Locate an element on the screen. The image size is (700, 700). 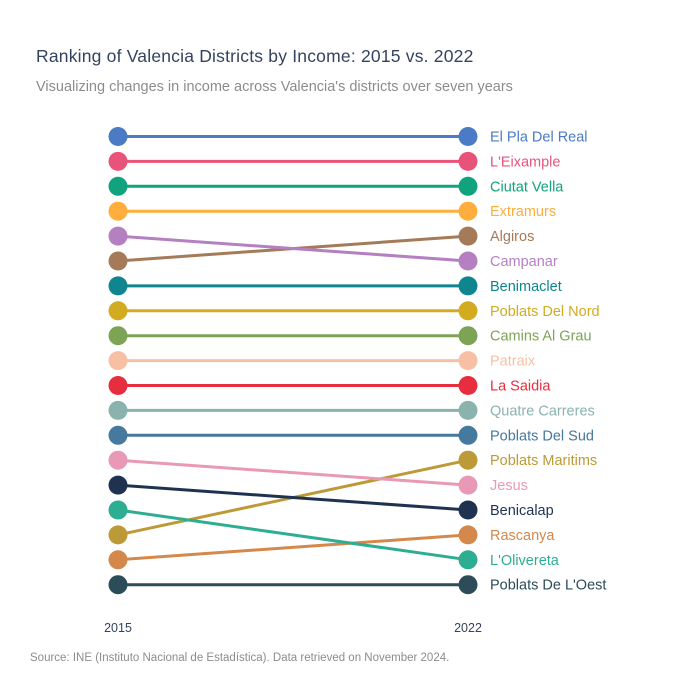
slope-line-benicalap is located at coordinates (293, 497).